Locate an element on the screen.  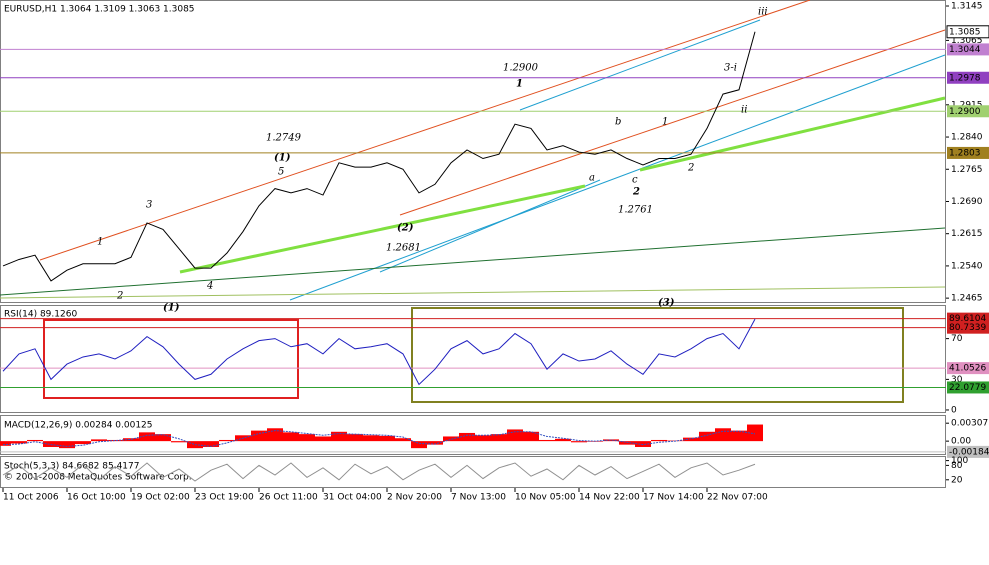
level-label: 80.7339 is located at coordinates (967, 328).